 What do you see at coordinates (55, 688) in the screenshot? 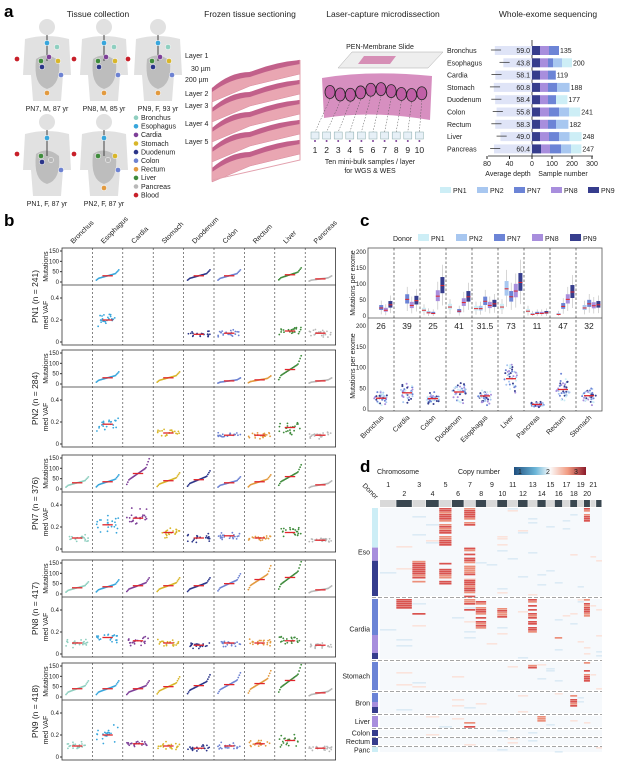
I see `mut-tick: 50` at bounding box center [55, 688].